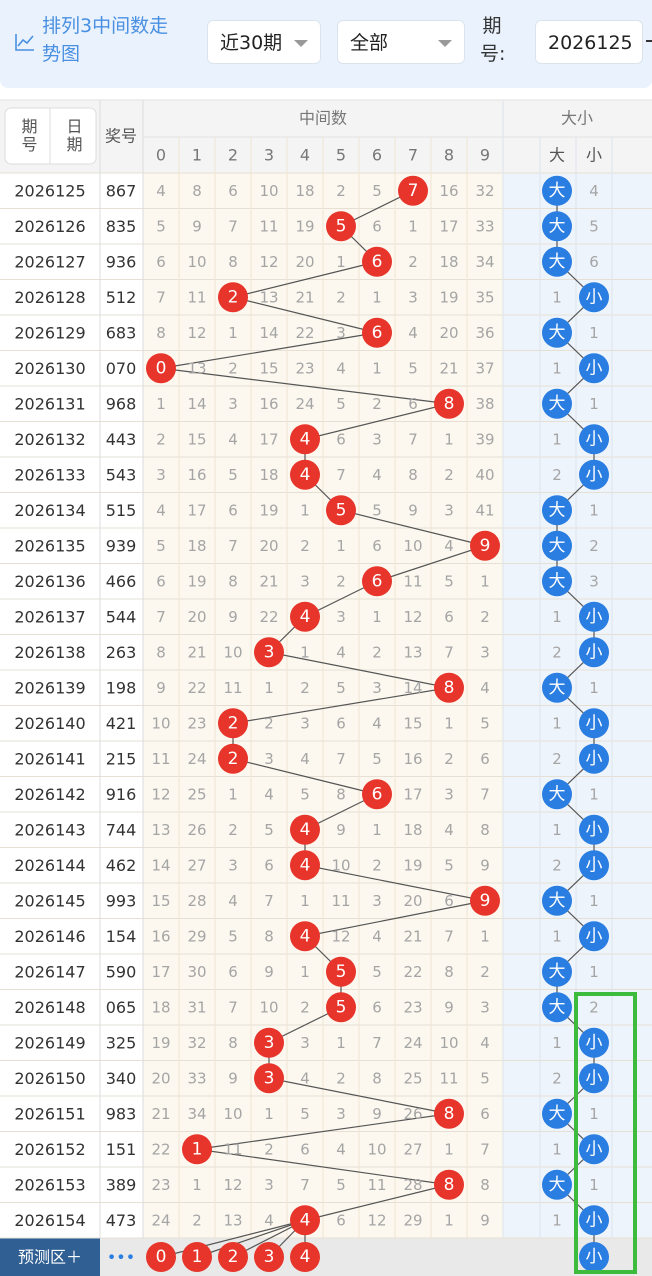 The width and height of the screenshot is (652, 1276). I want to click on issue-input-text: 2026125, so click(590, 43).